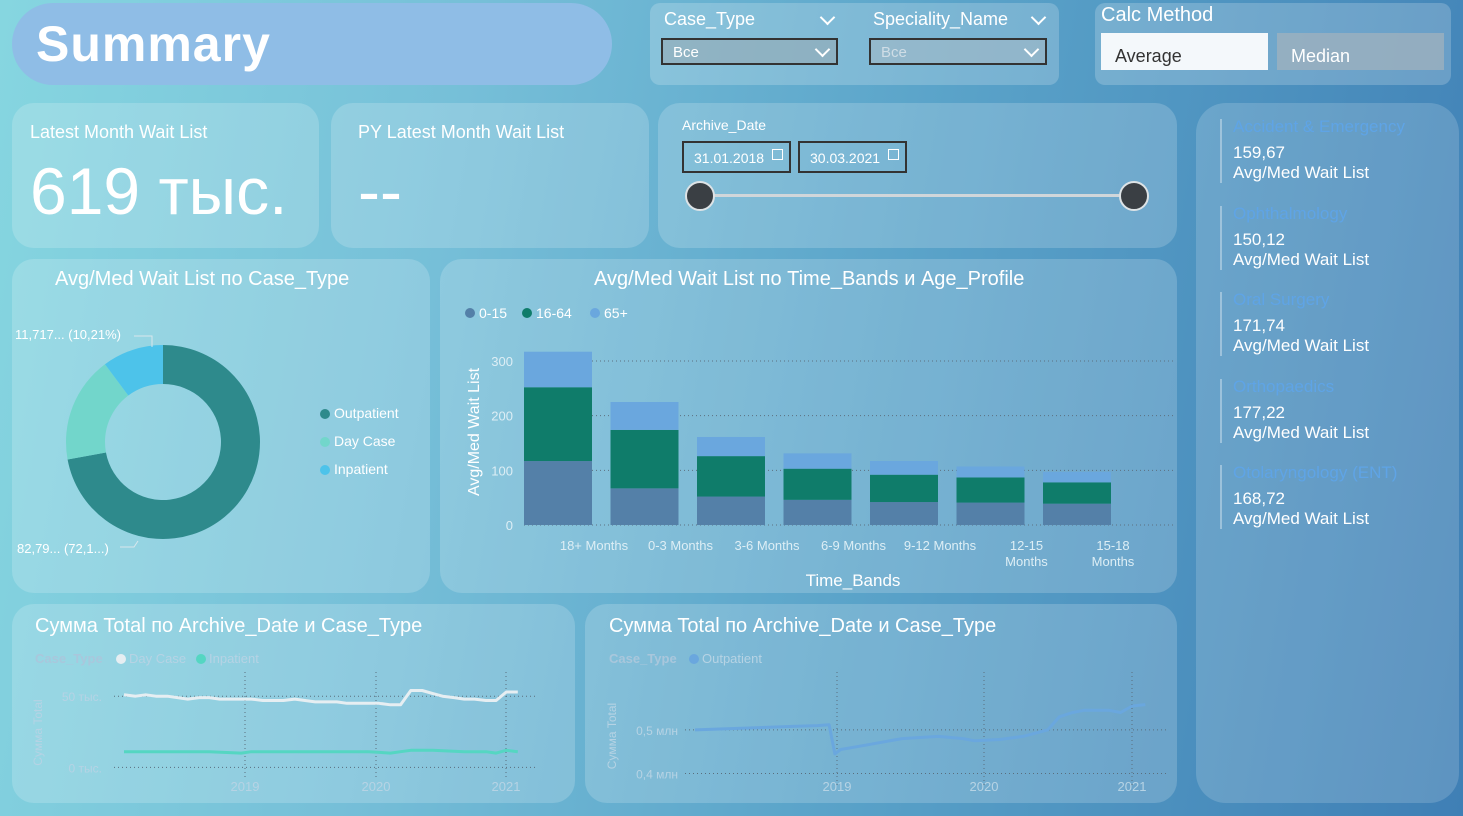 The height and width of the screenshot is (816, 1463). I want to click on speciality-card: Orthopaedics 177,22 Avg/Med Wait List, so click(1327, 417).